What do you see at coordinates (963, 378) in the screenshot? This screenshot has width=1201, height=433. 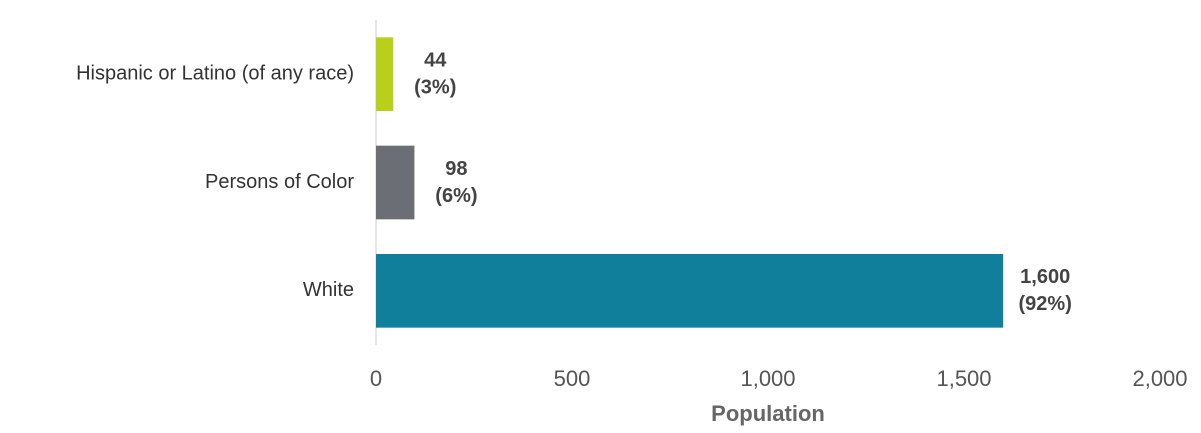 I see `x-tick-label: 1,500` at bounding box center [963, 378].